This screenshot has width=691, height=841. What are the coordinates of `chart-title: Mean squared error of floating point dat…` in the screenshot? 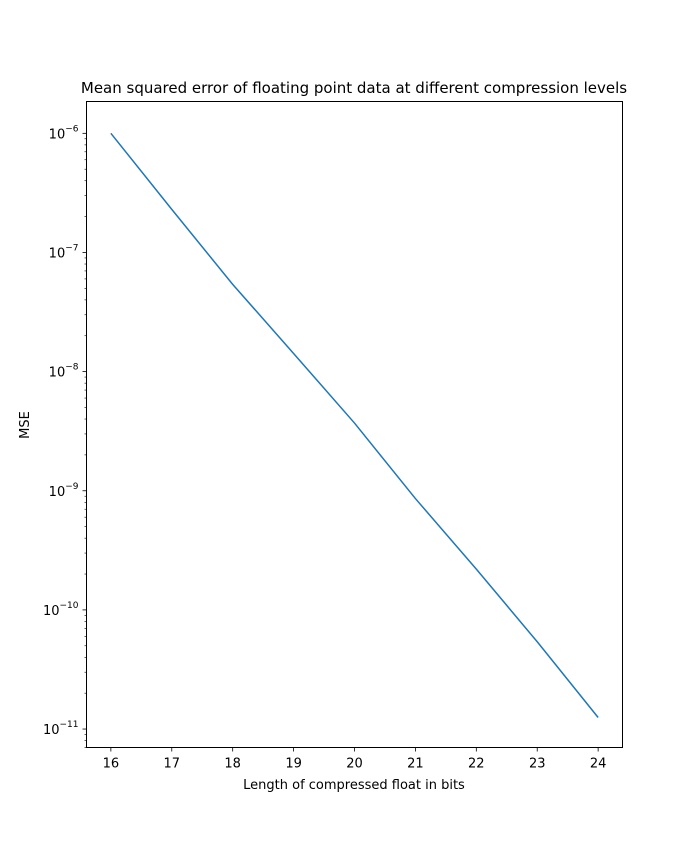 It's located at (354, 88).